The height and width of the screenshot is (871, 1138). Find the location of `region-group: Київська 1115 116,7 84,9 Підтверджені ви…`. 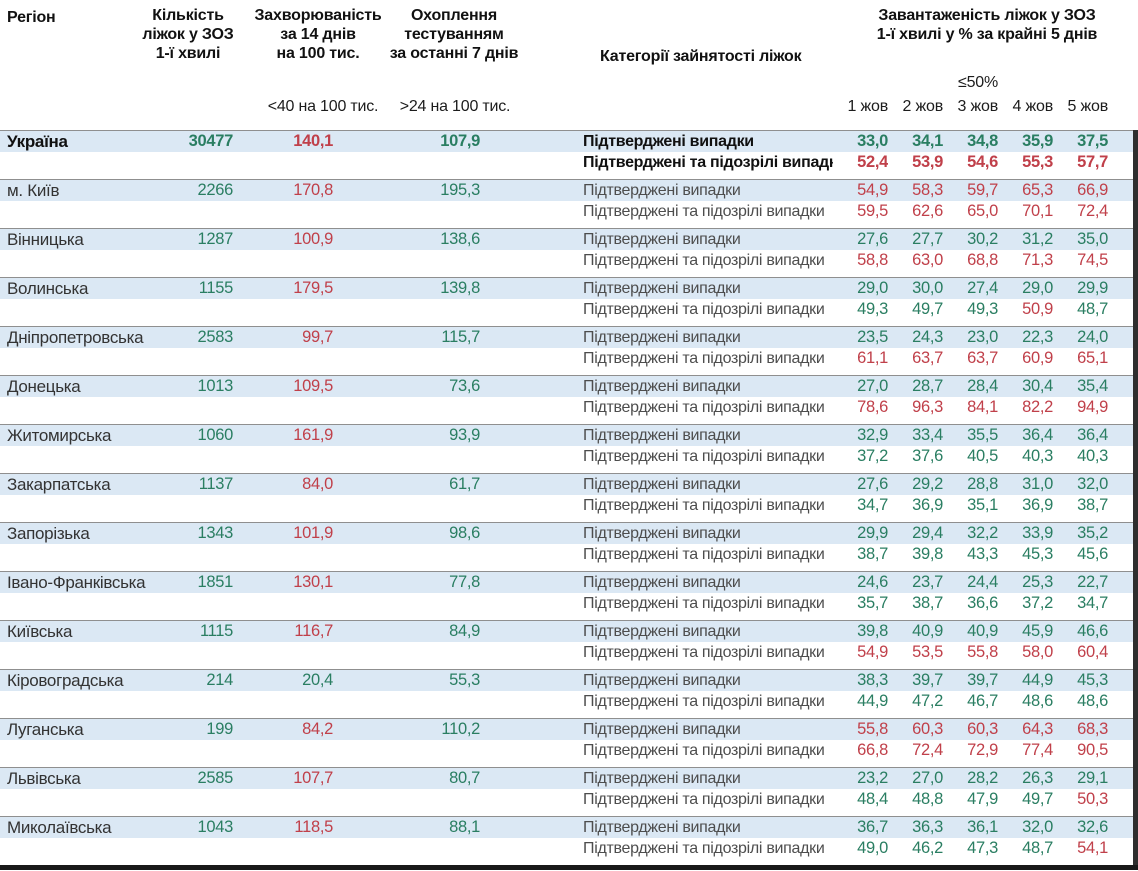

region-group: Київська 1115 116,7 84,9 Підтверджені ви… is located at coordinates (569, 644).